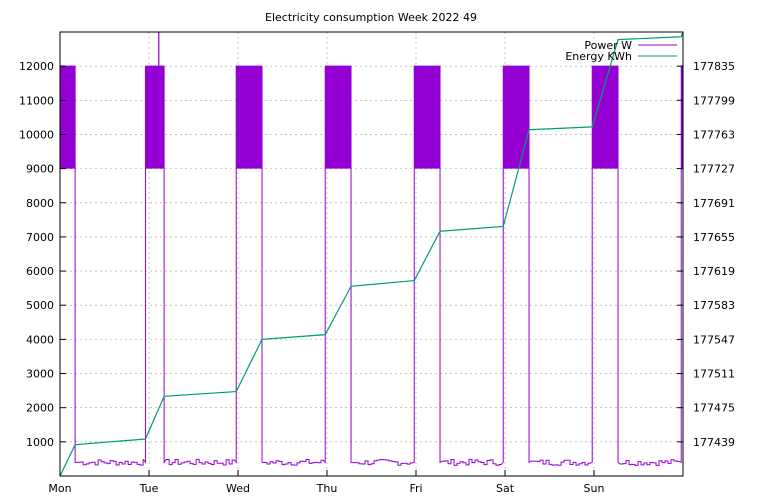 Image resolution: width=768 pixels, height=504 pixels. I want to click on x-tick-label: Thu, so click(327, 488).